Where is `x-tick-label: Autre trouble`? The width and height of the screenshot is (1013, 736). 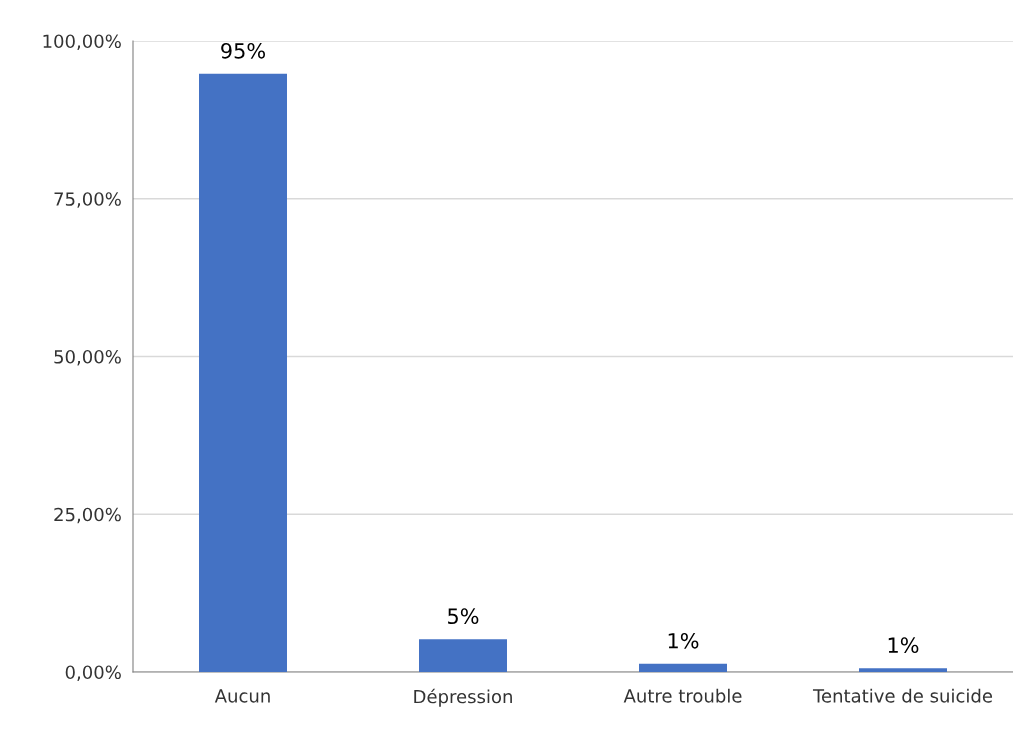
x-tick-label: Autre trouble is located at coordinates (682, 695).